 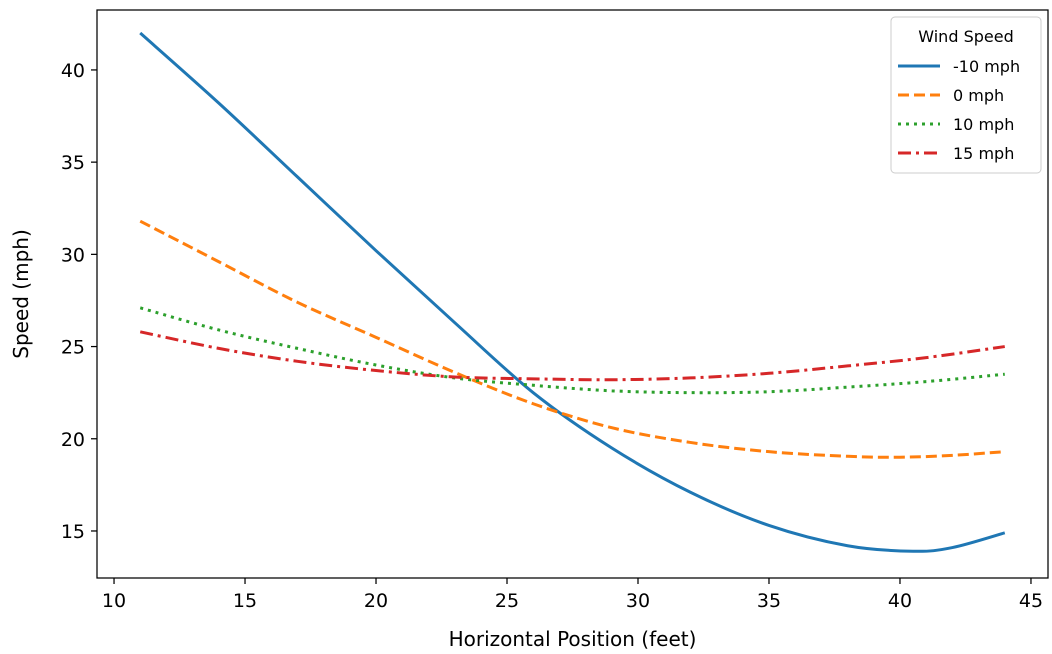 I want to click on x-tick-label: 25, so click(x=507, y=601).